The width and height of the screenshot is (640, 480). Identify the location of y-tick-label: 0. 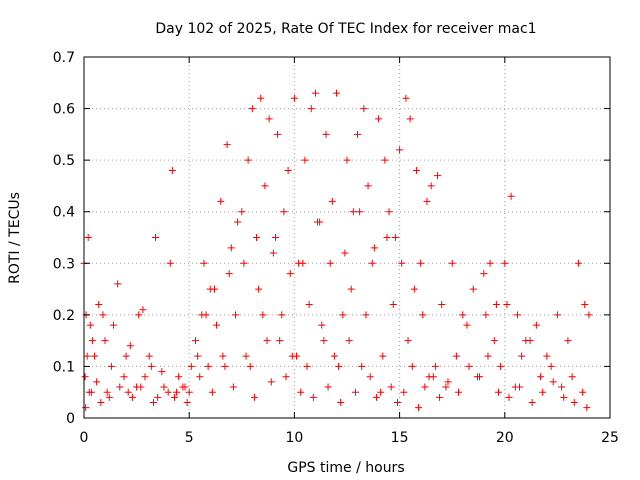
(70, 419).